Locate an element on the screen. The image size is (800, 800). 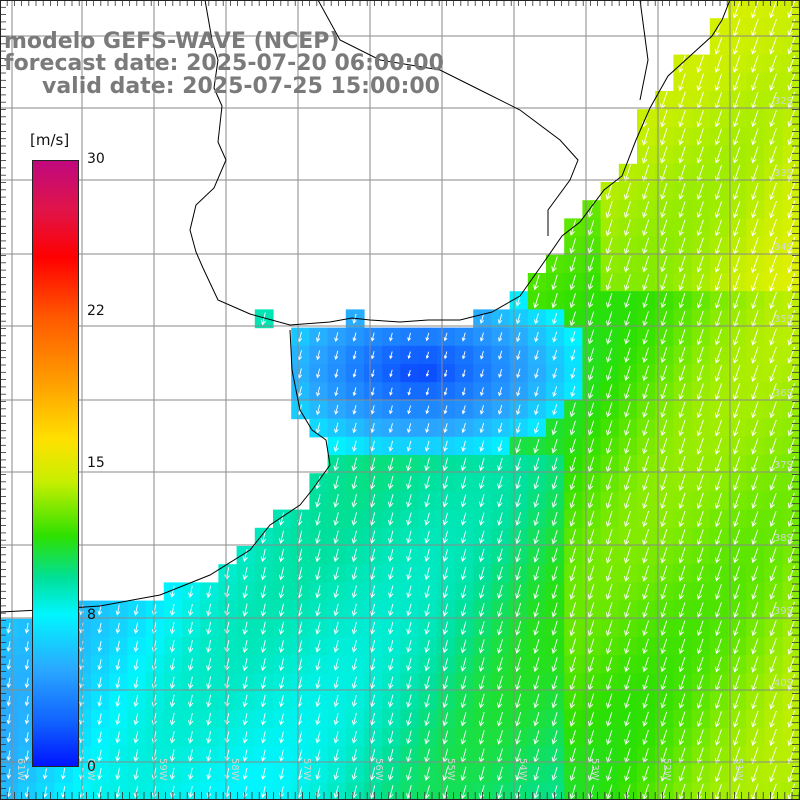
border-line is located at coordinates (644, 50).